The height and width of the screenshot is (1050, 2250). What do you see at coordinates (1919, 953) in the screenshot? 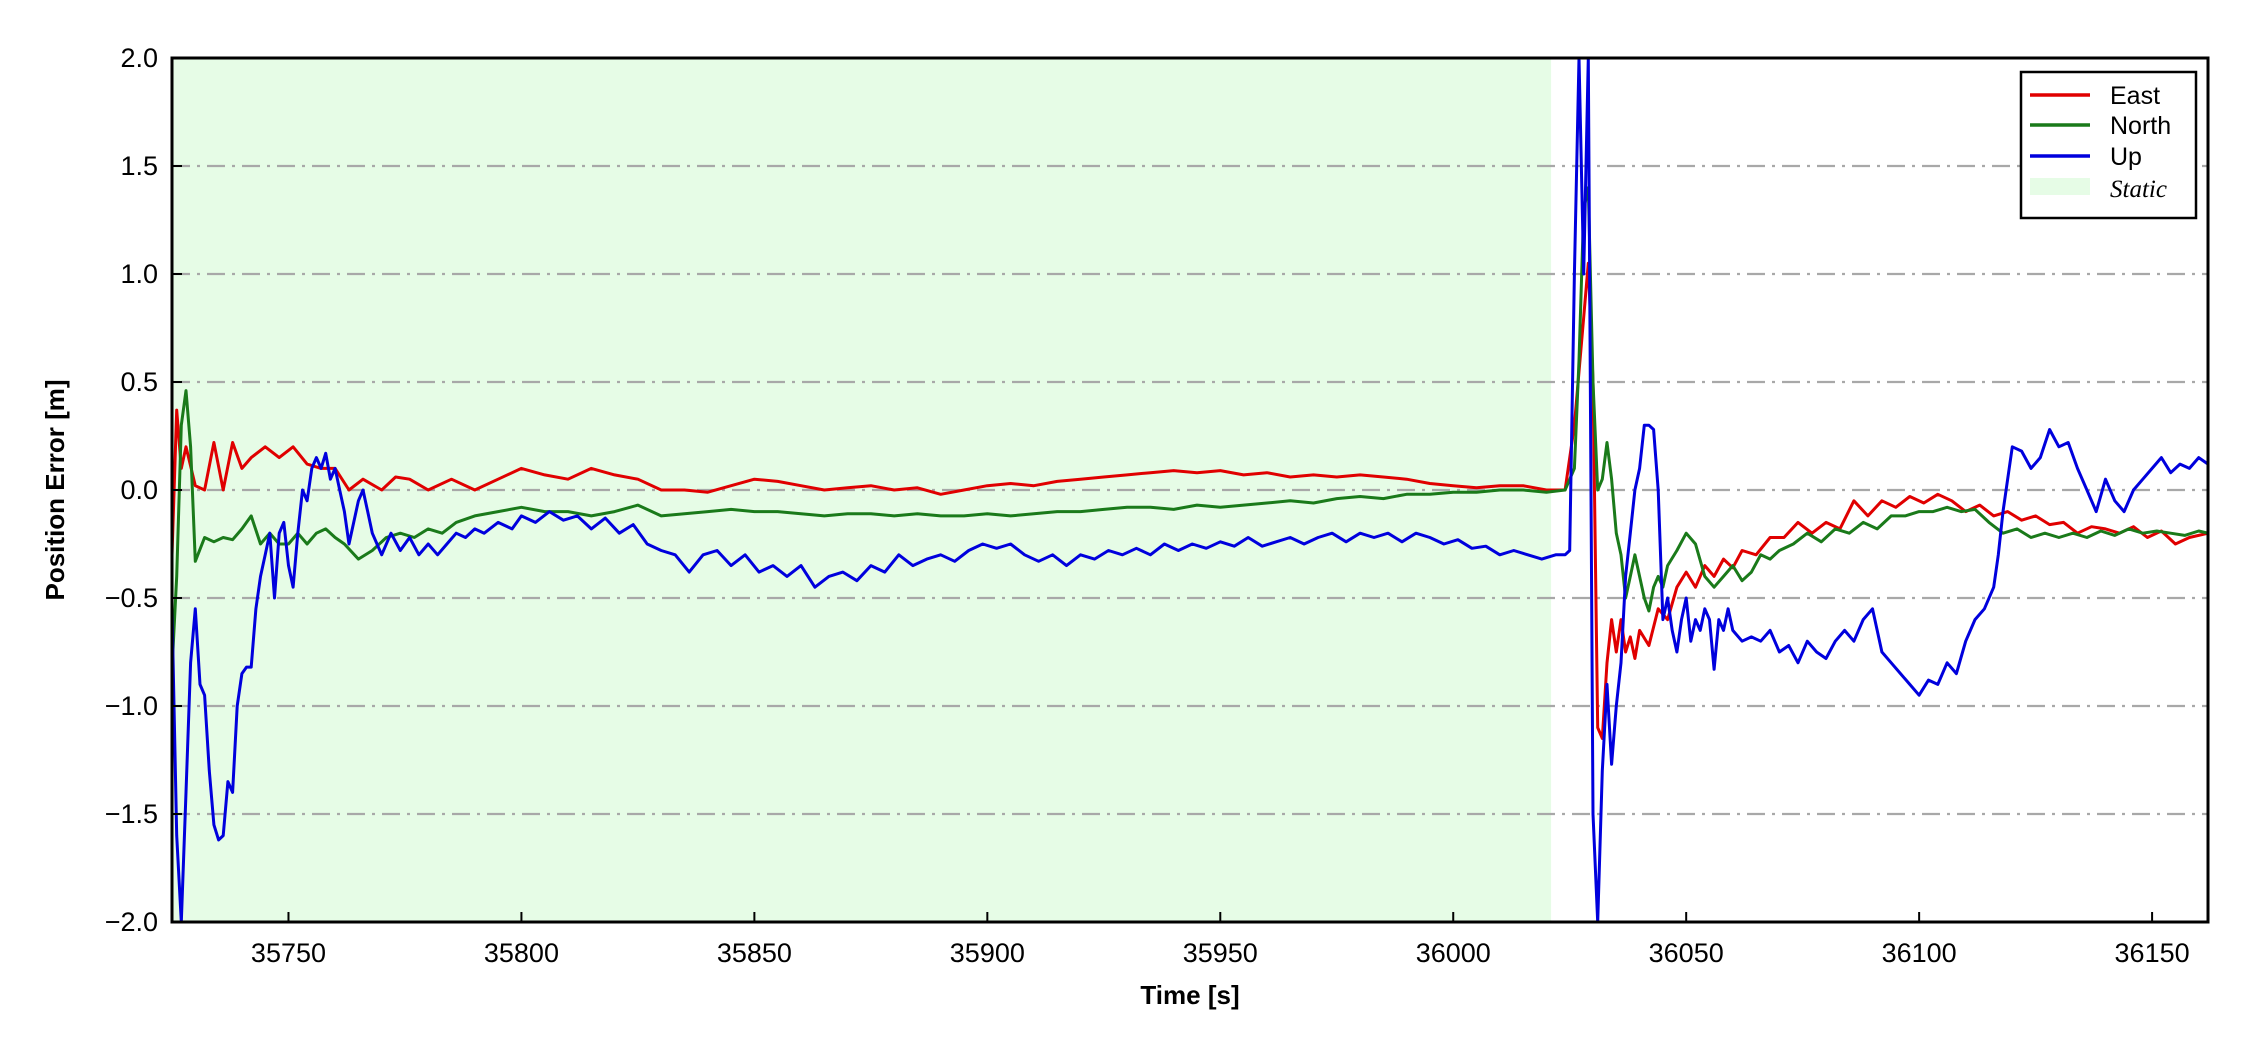
I see `x-tick-label: 36100` at bounding box center [1919, 953].